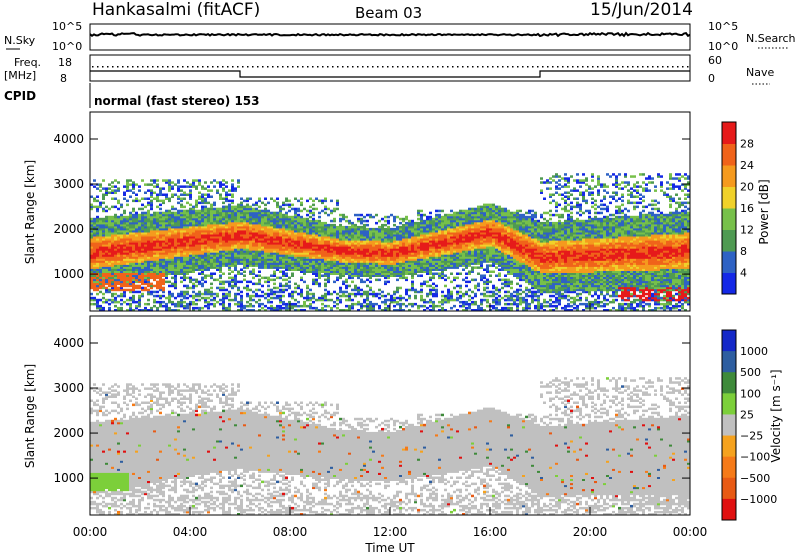 The image size is (800, 554). I want to click on freq-label: Freq., so click(27, 62).